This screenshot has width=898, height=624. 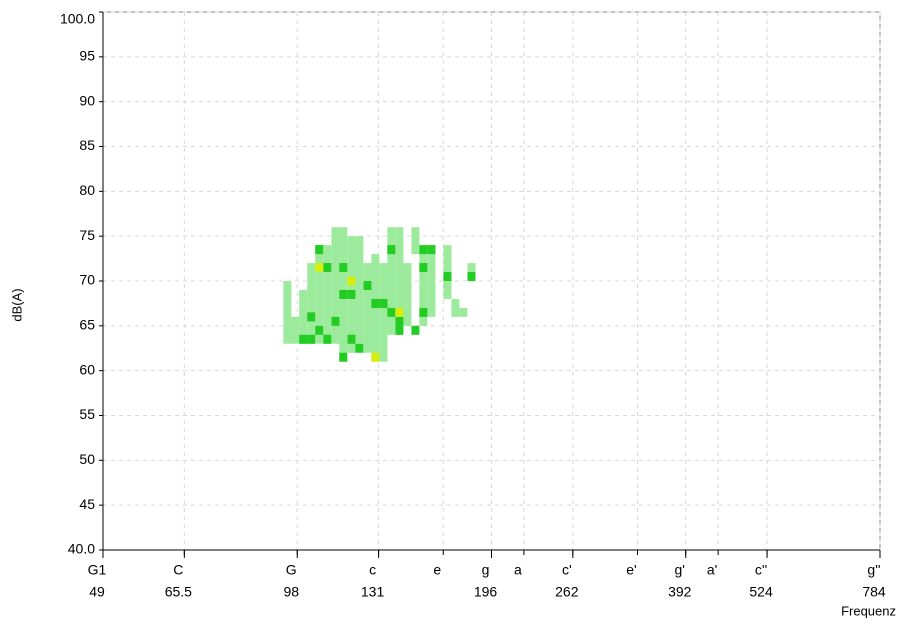 I want to click on note-label: G, so click(x=291, y=570).